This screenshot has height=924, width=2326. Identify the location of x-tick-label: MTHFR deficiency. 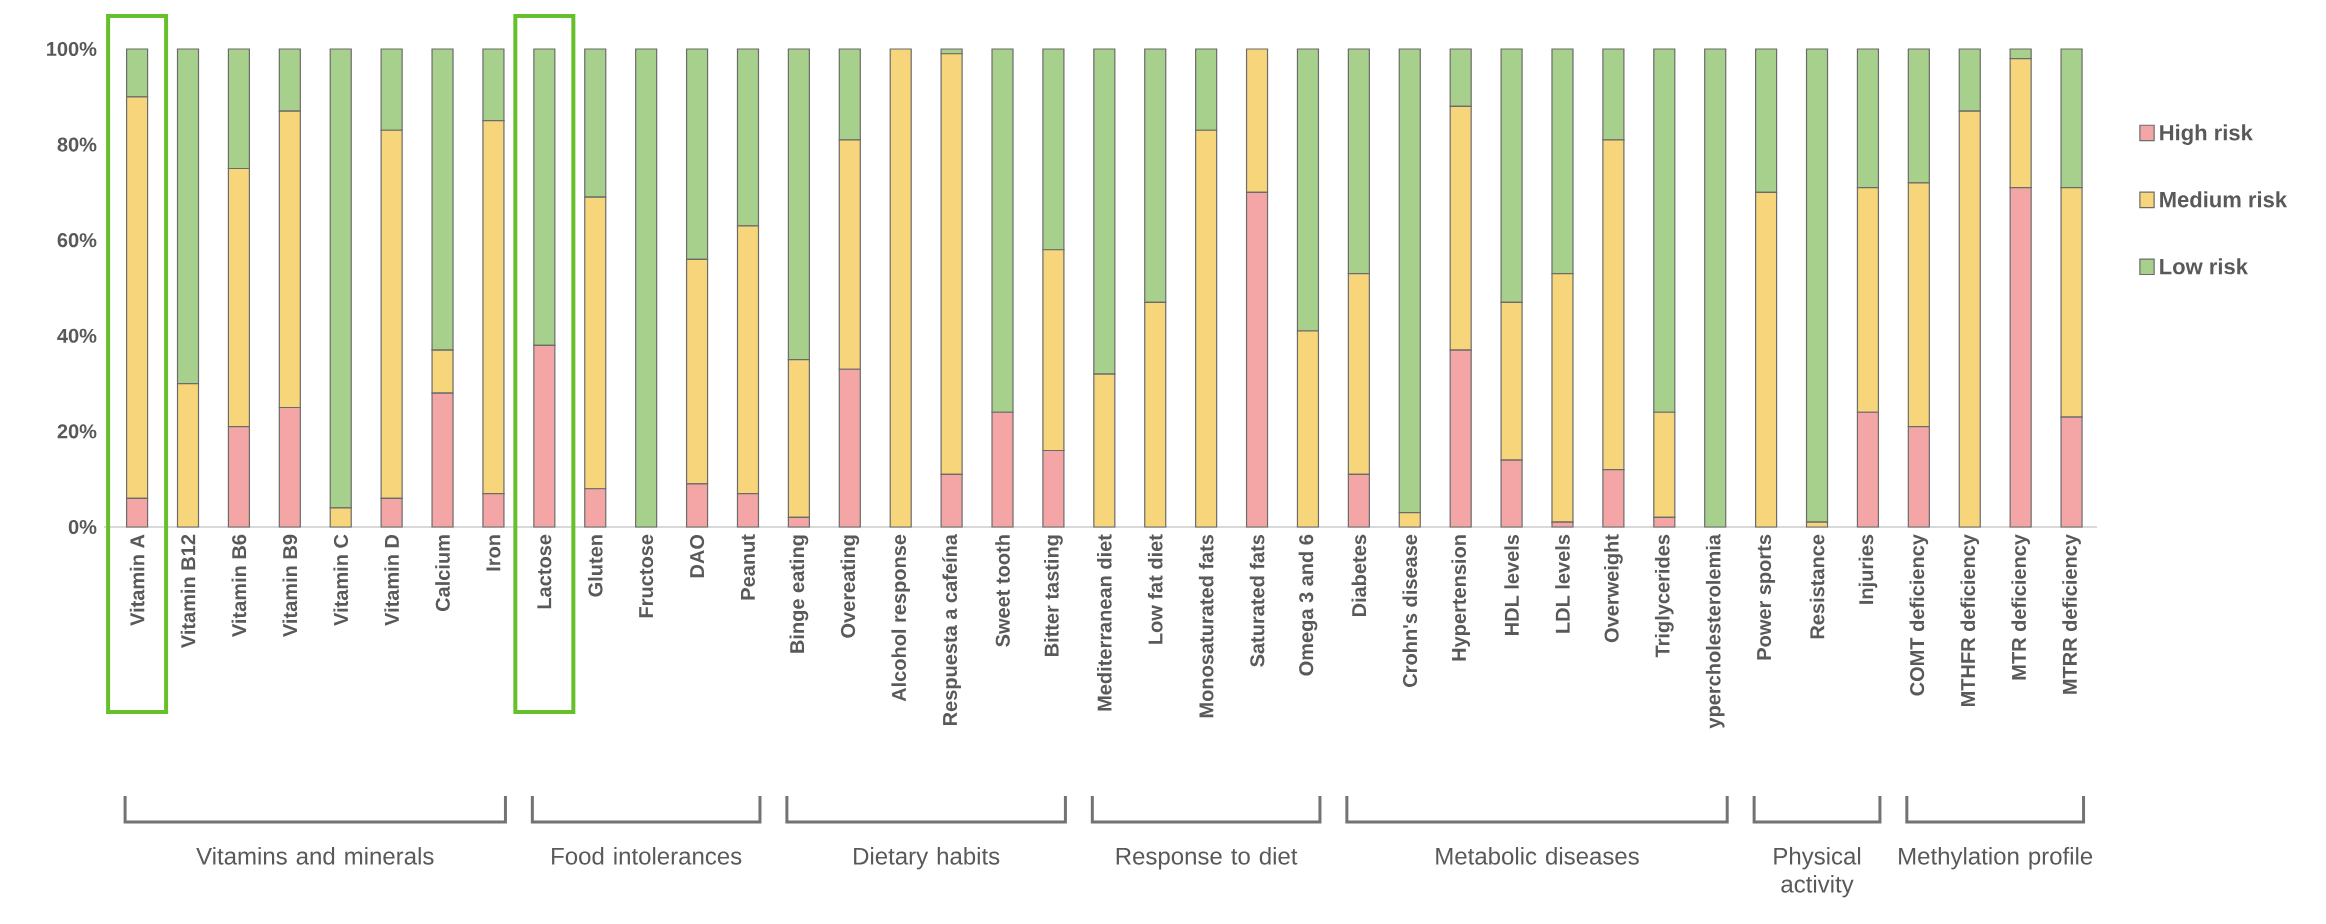
(1970, 620).